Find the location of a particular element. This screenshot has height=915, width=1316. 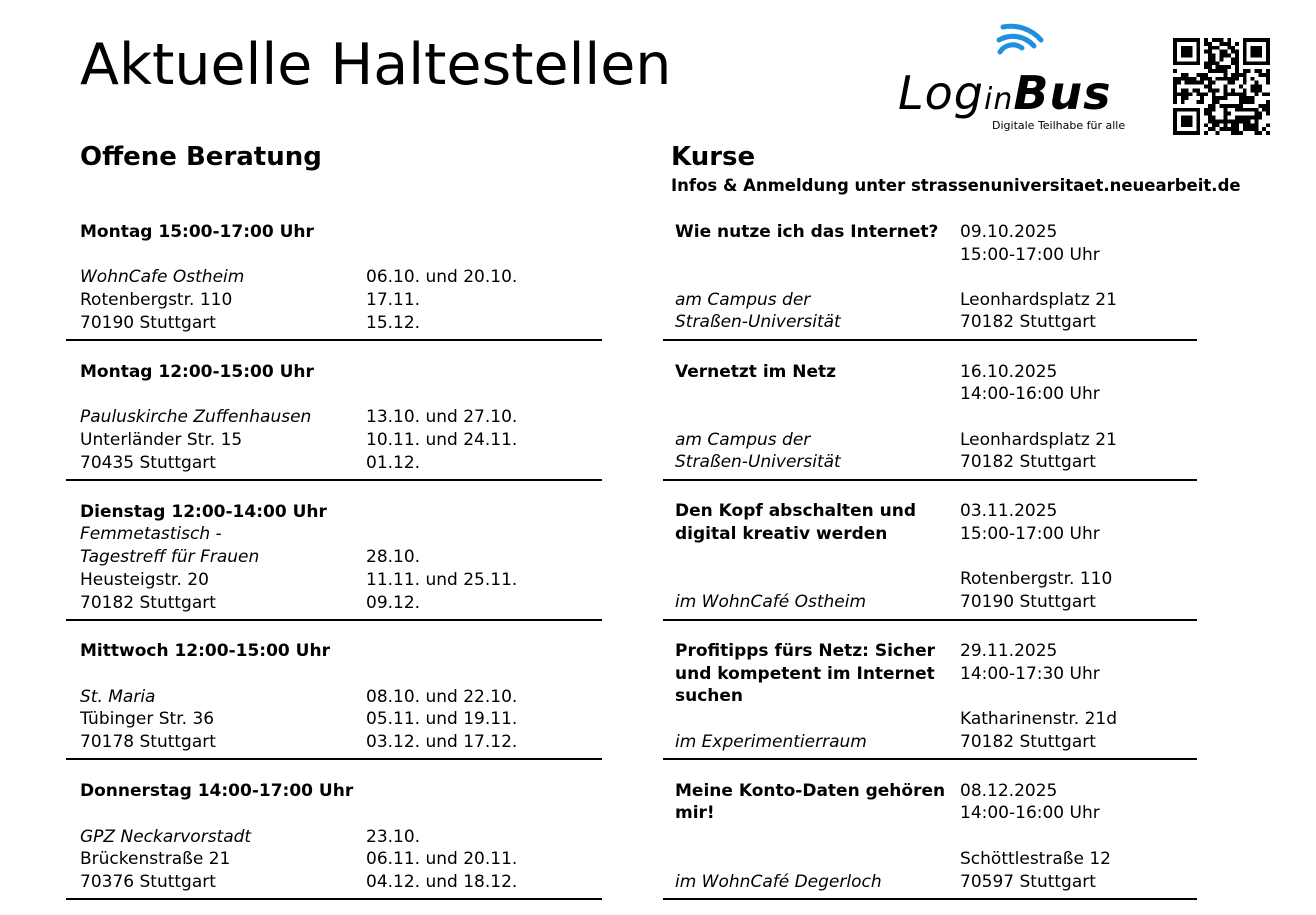

consultation-time: Donnerstag 14:00-17:00 Uhr is located at coordinates (217, 791).